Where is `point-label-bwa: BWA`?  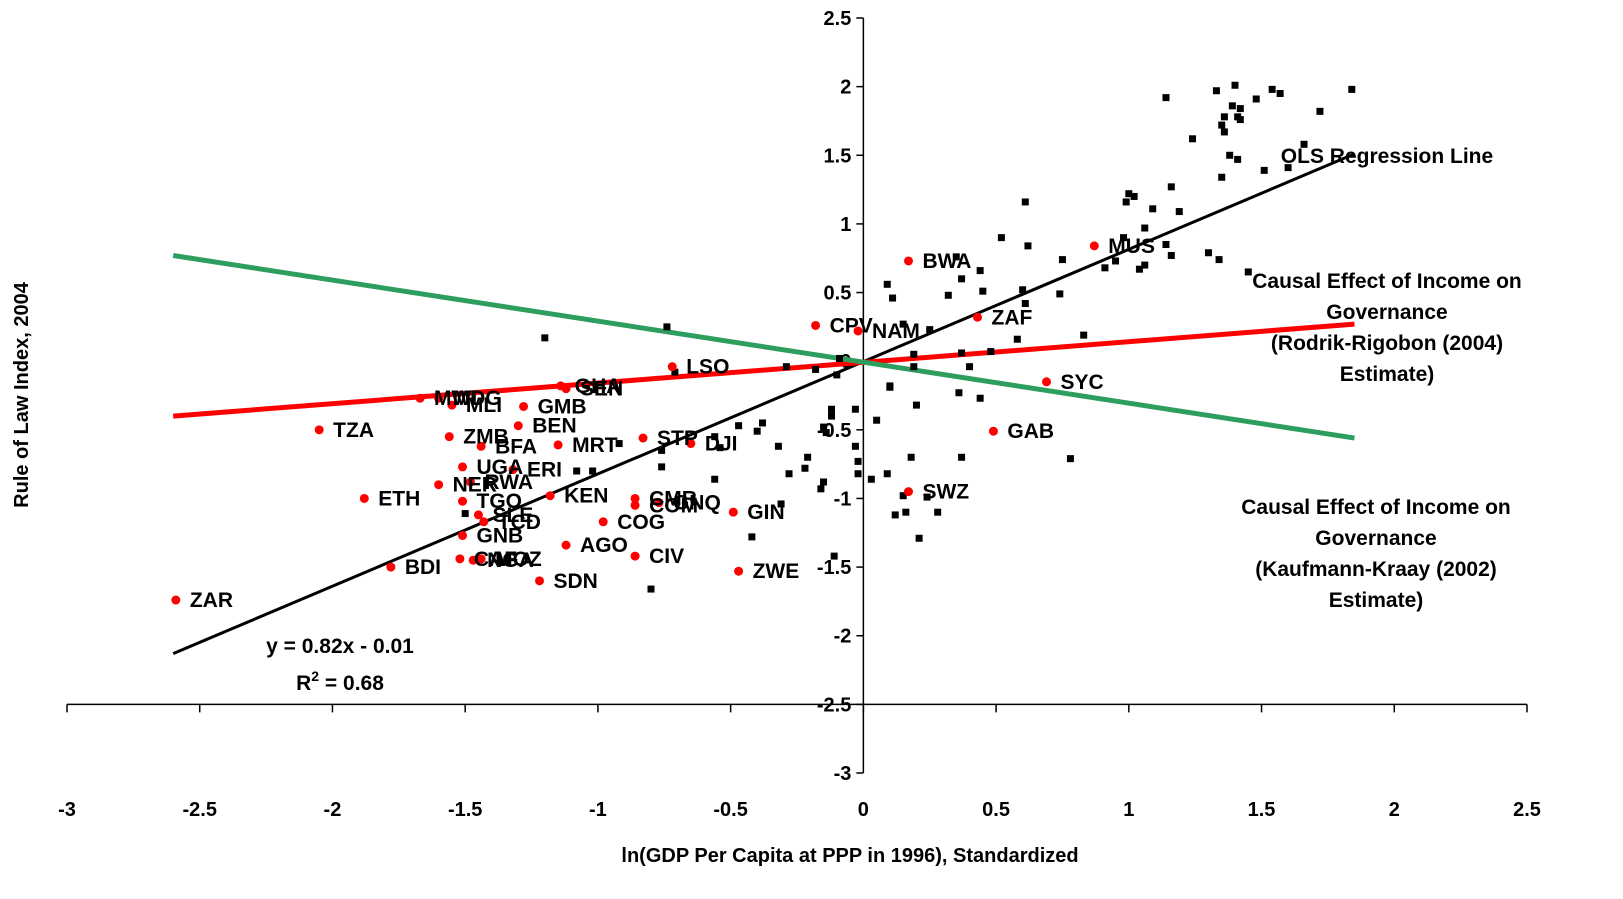 point-label-bwa: BWA is located at coordinates (946, 261).